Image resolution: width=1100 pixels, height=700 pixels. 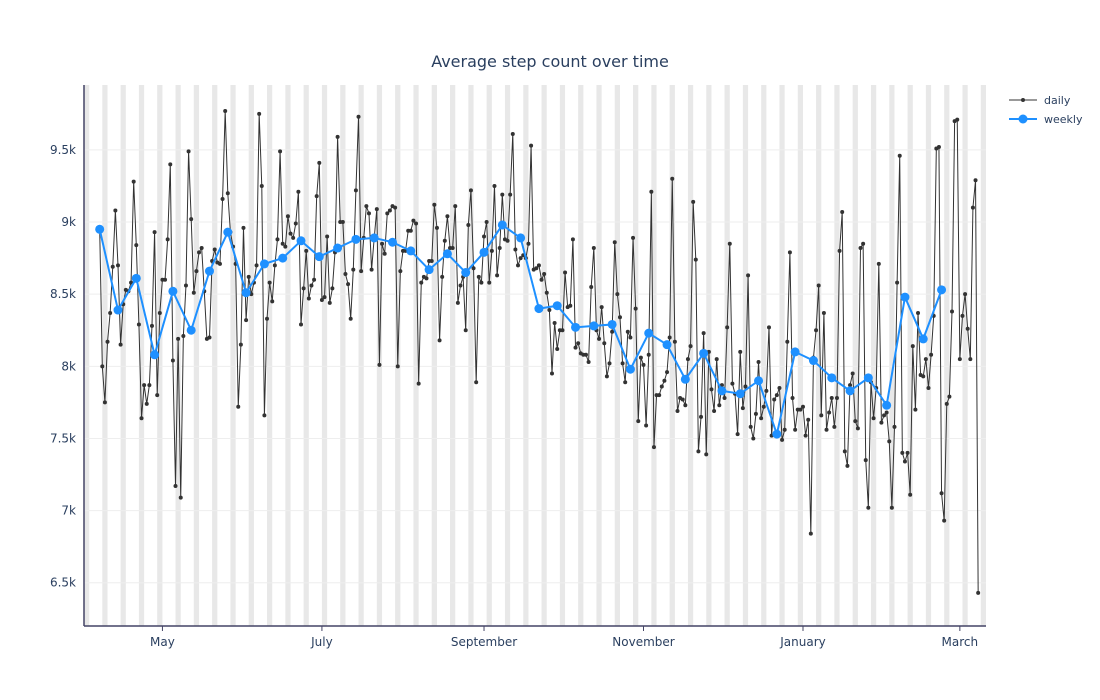 What do you see at coordinates (1046, 119) in the screenshot?
I see `legend-item-weekly: weekly` at bounding box center [1046, 119].